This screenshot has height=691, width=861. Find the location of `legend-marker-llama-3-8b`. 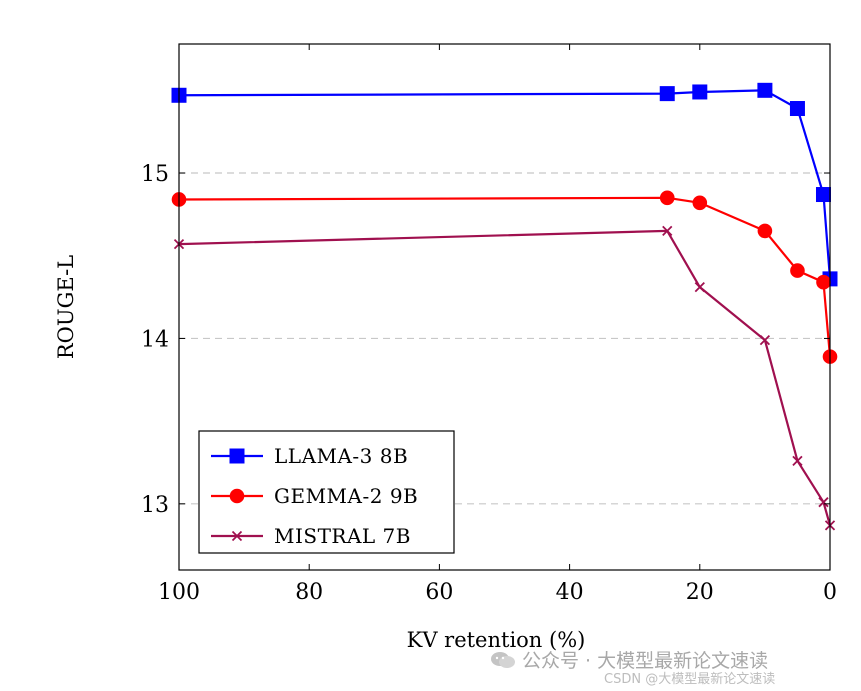

legend-marker-llama-3-8b is located at coordinates (237, 456).